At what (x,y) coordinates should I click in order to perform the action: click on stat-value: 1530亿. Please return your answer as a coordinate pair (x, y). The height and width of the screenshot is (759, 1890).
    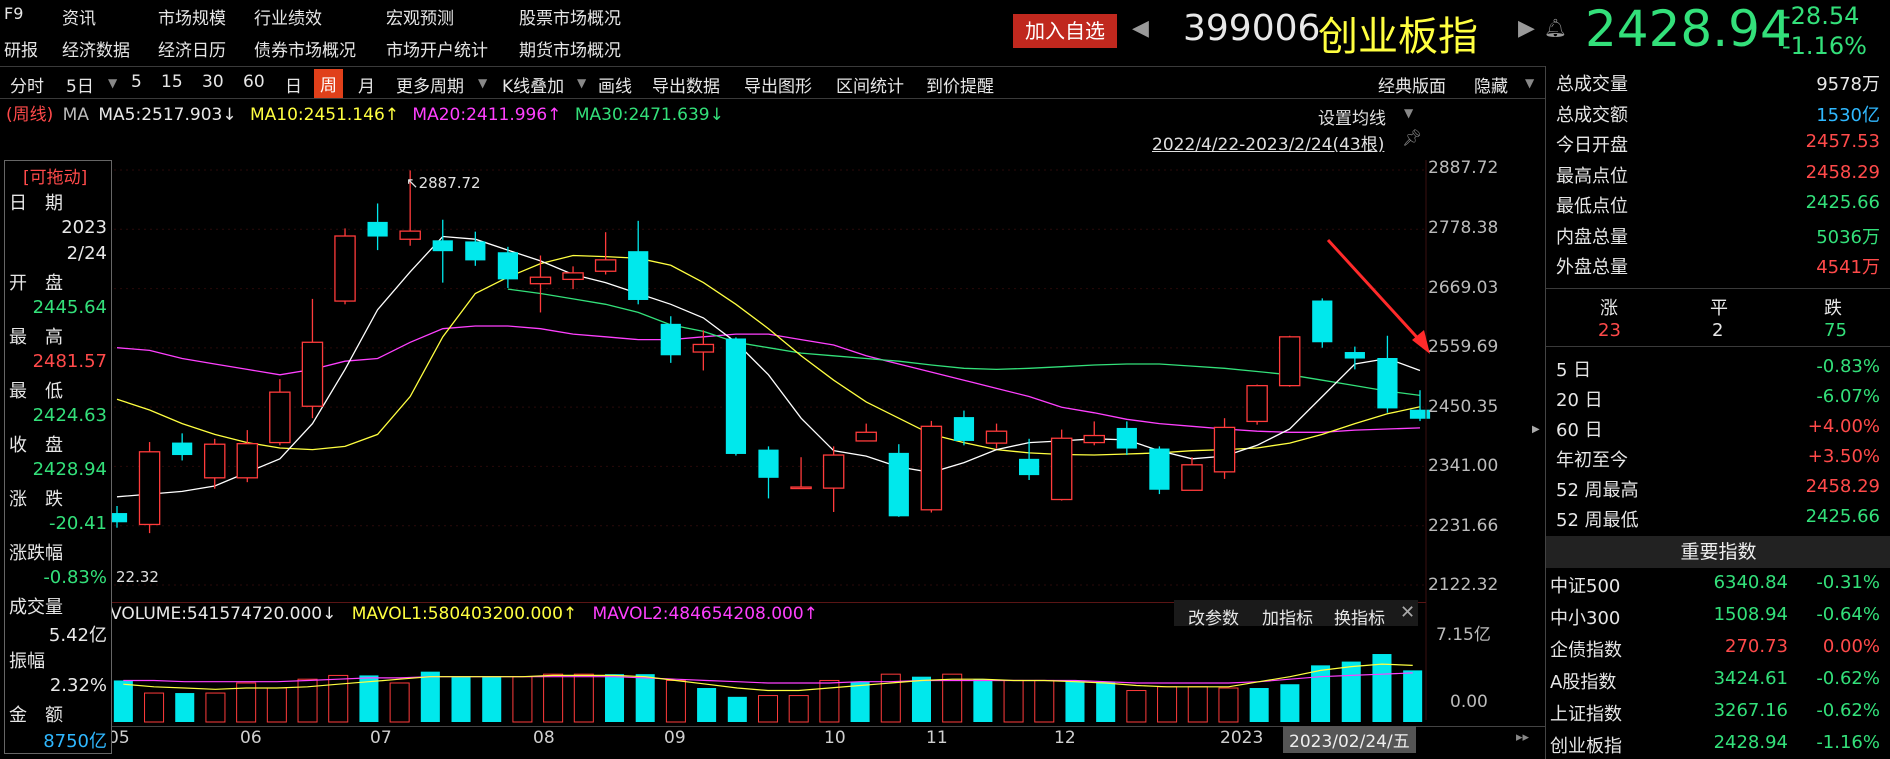
    Looking at the image, I should click on (1848, 115).